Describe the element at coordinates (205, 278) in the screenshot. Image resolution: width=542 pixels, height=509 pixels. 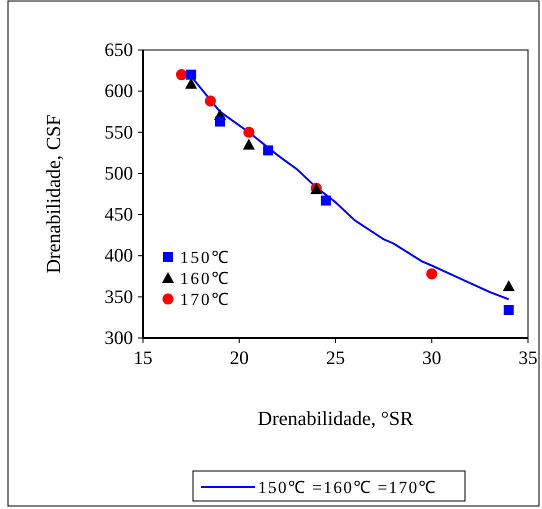
I see `legend-label: 160℃` at that location.